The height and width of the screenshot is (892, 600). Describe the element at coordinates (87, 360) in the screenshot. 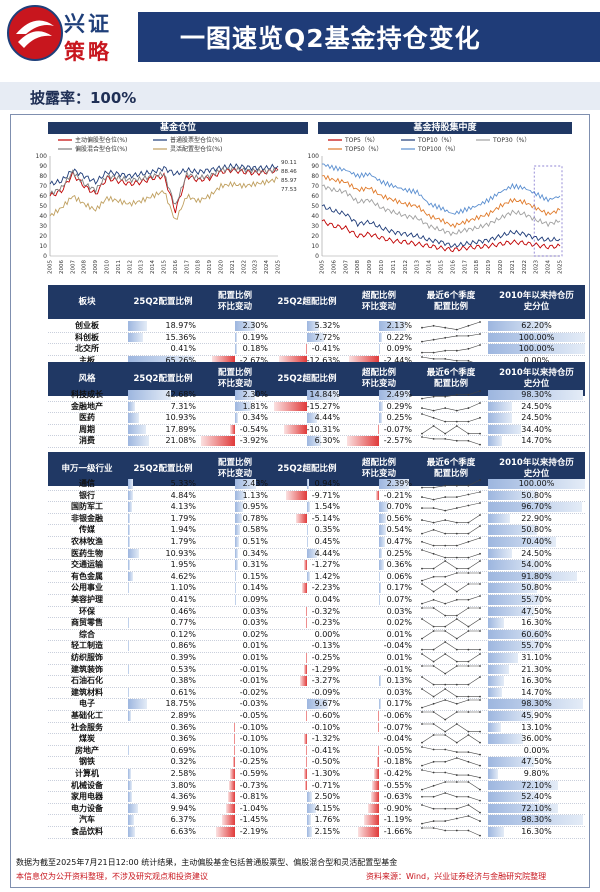

I see `row-name: 主板` at that location.